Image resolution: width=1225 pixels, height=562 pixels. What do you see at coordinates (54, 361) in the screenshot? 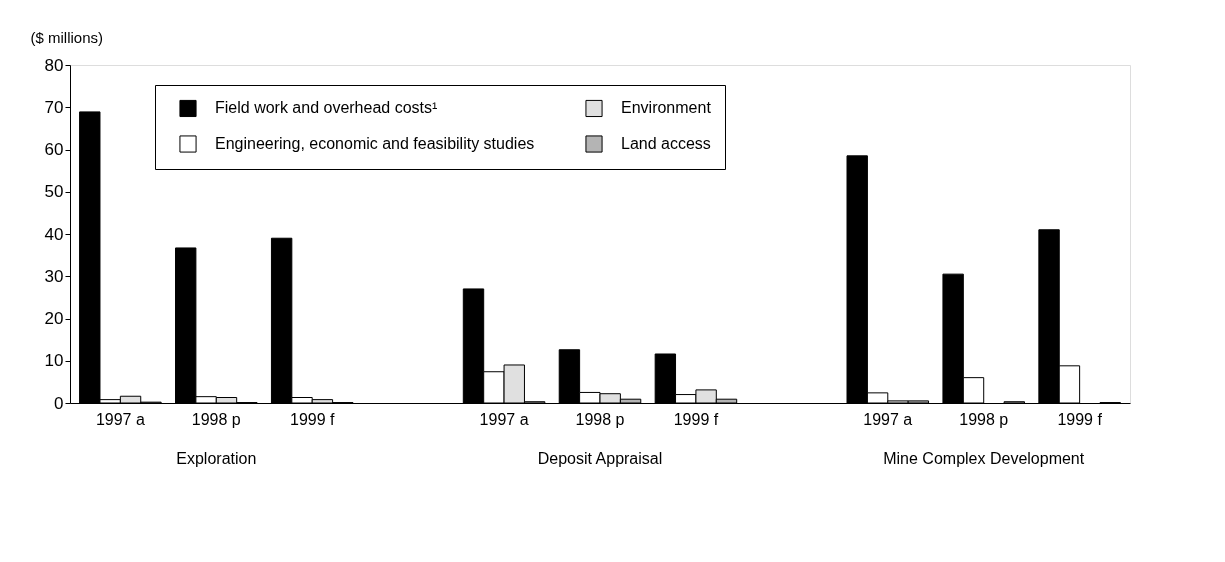
I see `y-tick-label: 10` at bounding box center [54, 361].